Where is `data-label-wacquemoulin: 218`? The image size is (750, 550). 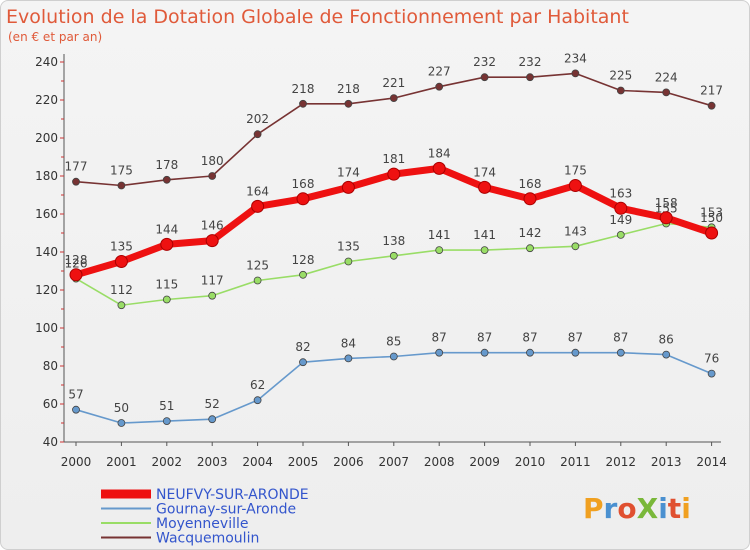
data-label-wacquemoulin: 218 is located at coordinates (348, 89).